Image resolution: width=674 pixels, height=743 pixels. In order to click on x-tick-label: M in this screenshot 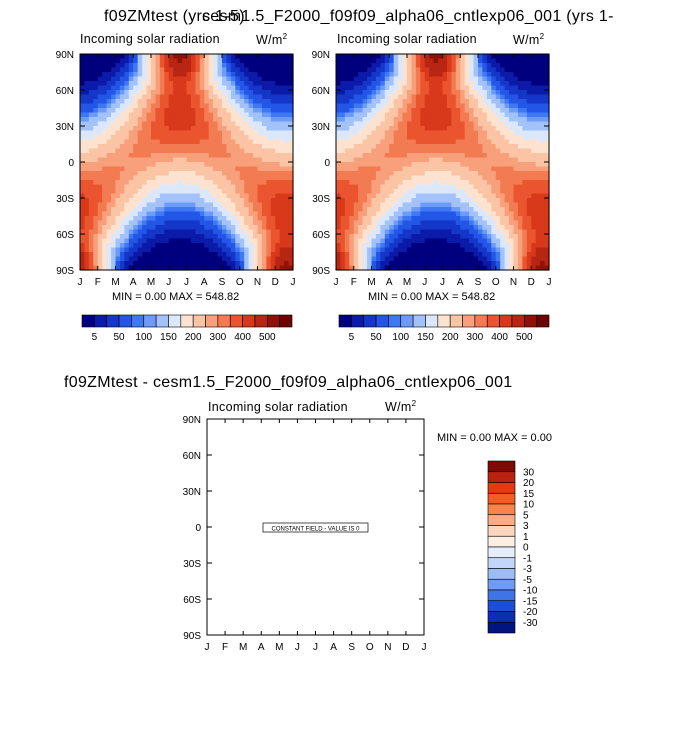, I will do `click(115, 282)`.